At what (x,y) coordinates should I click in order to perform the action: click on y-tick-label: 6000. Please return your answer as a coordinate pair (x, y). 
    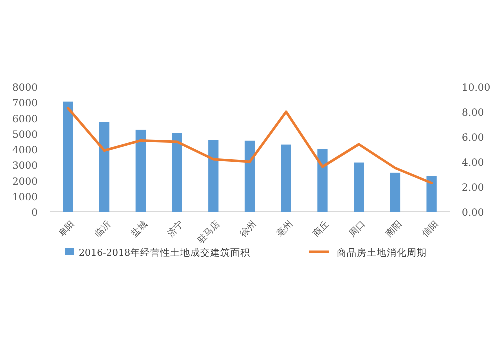
    Looking at the image, I should click on (25, 120).